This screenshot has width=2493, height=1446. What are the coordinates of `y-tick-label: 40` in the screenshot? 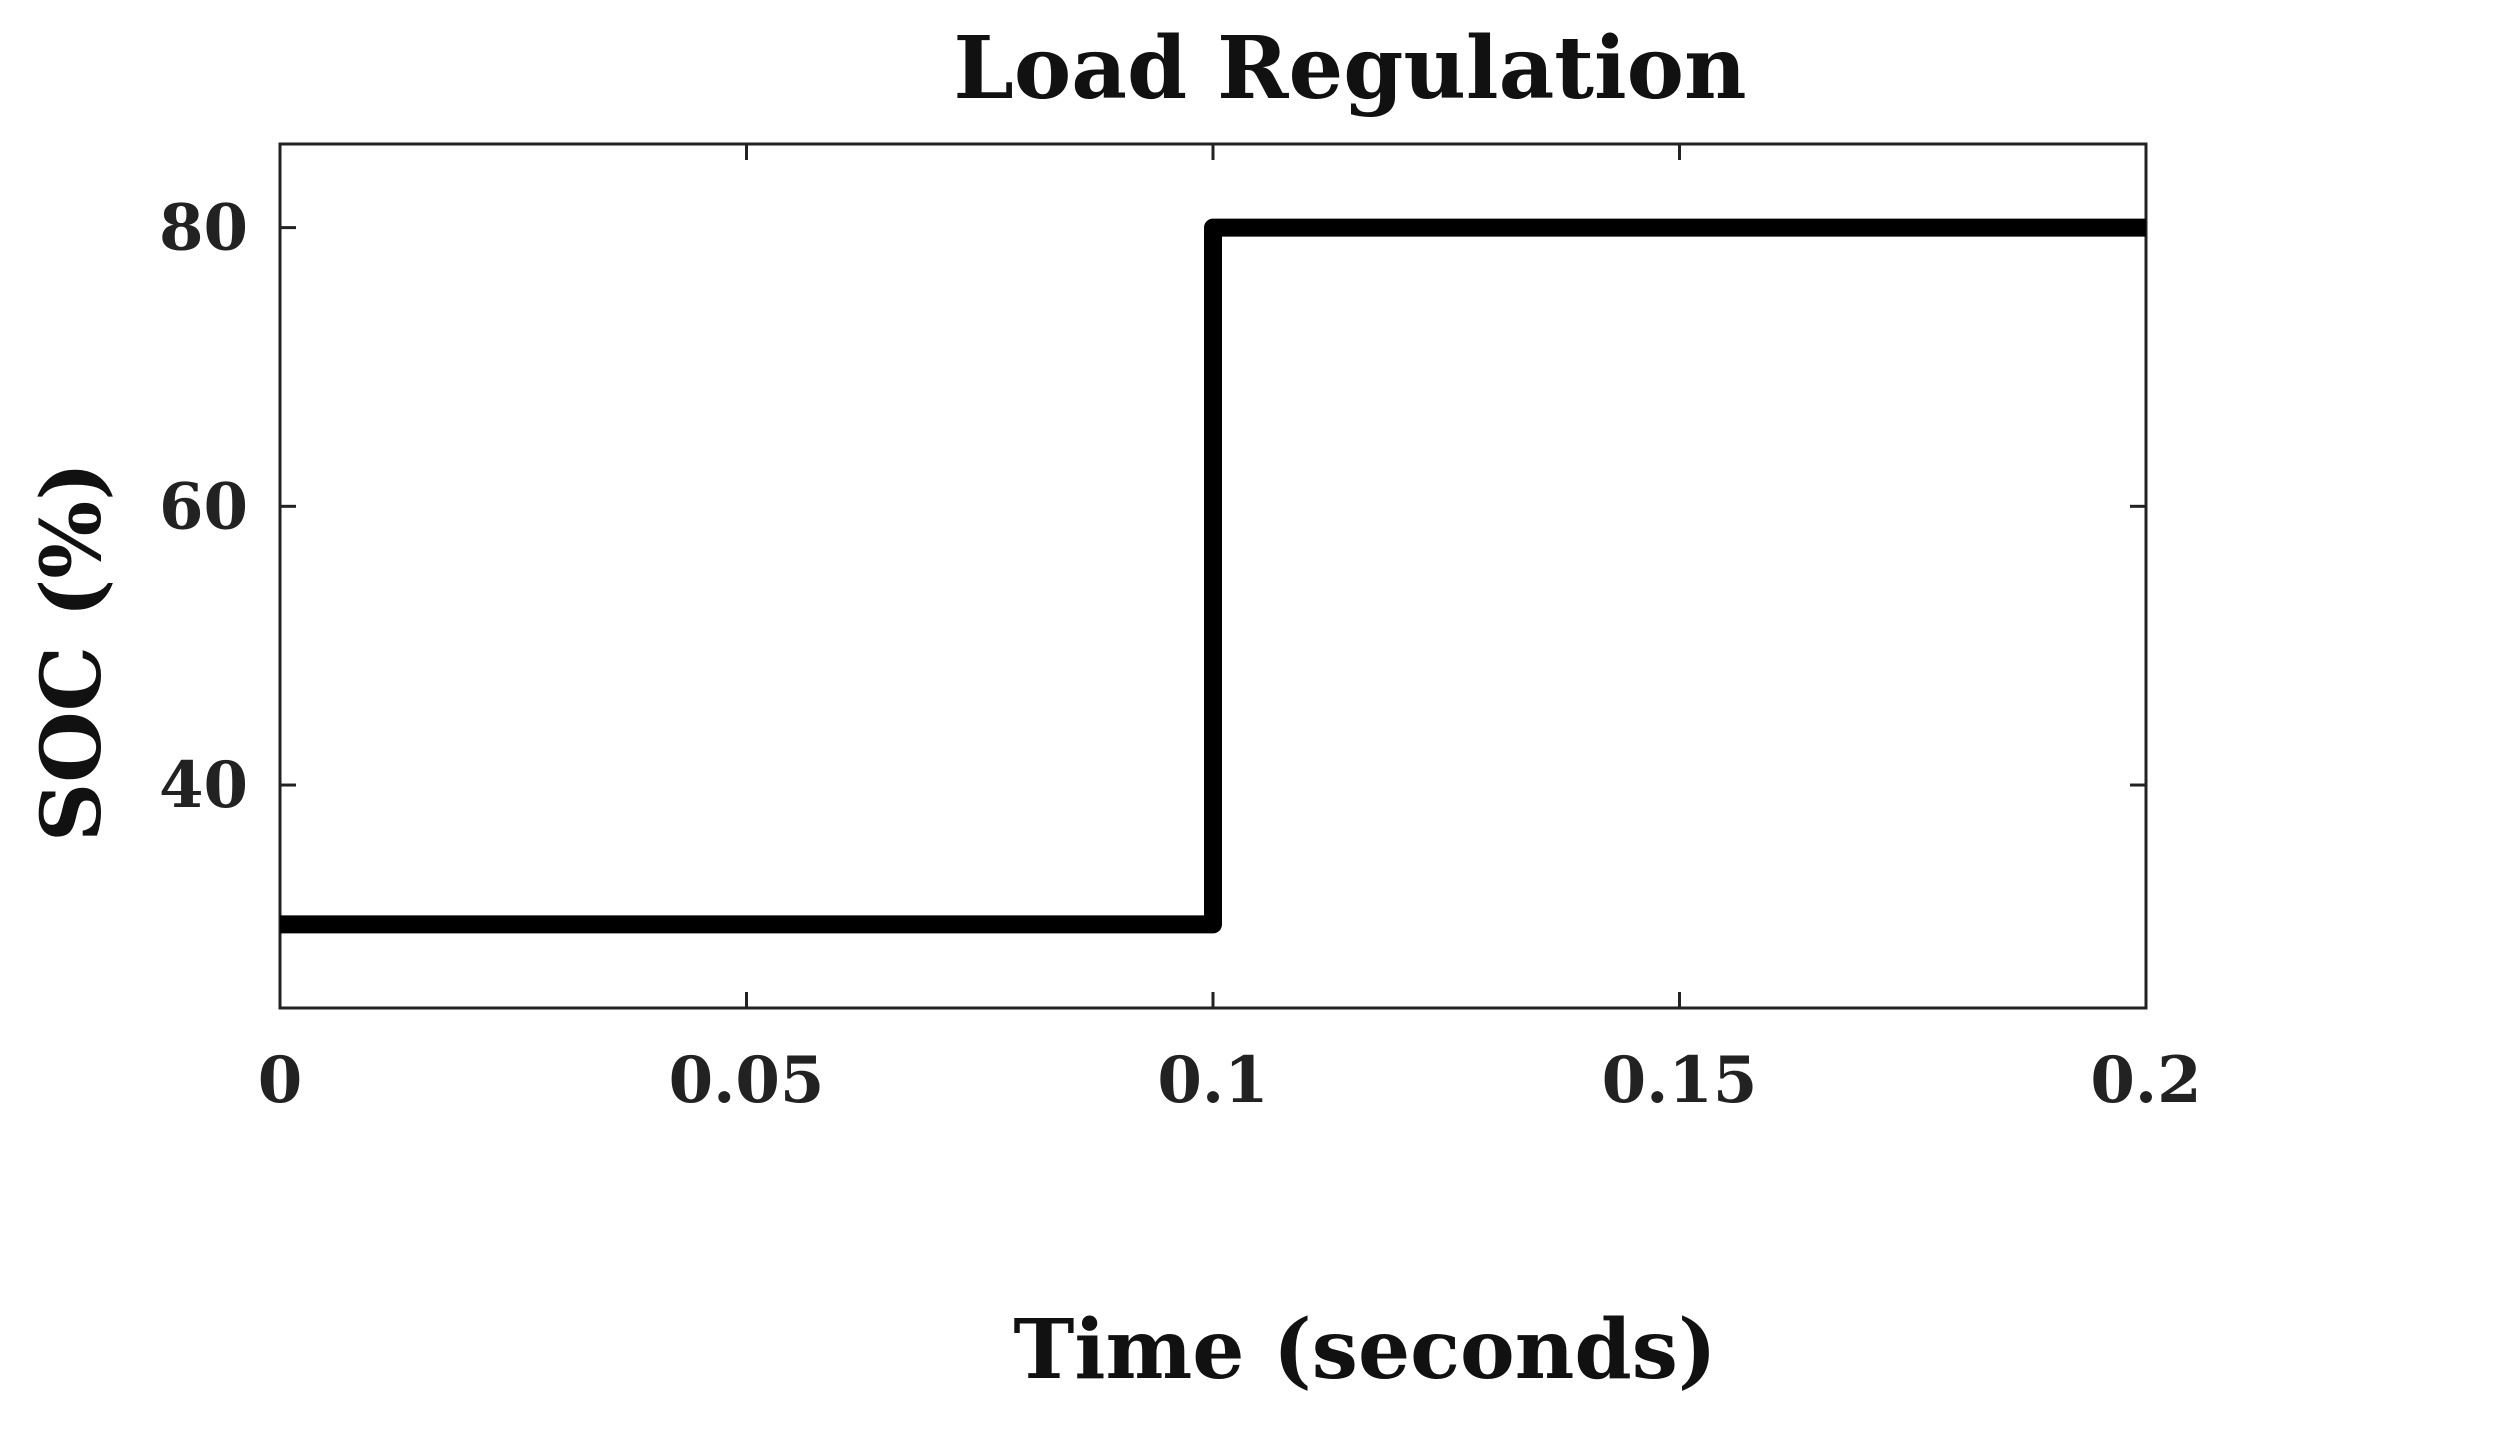 It's located at (203, 785).